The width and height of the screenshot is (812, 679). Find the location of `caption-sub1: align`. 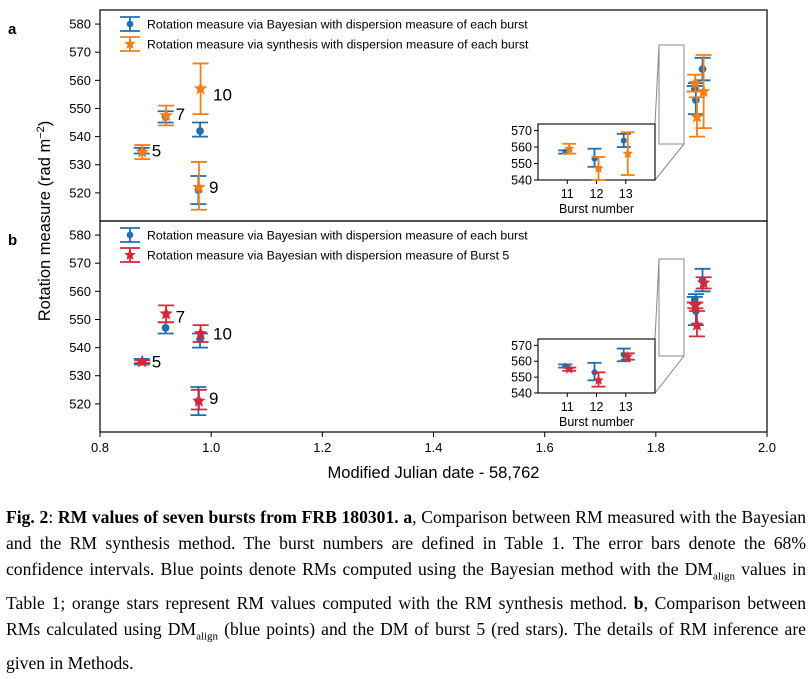

caption-sub1: align is located at coordinates (724, 576).